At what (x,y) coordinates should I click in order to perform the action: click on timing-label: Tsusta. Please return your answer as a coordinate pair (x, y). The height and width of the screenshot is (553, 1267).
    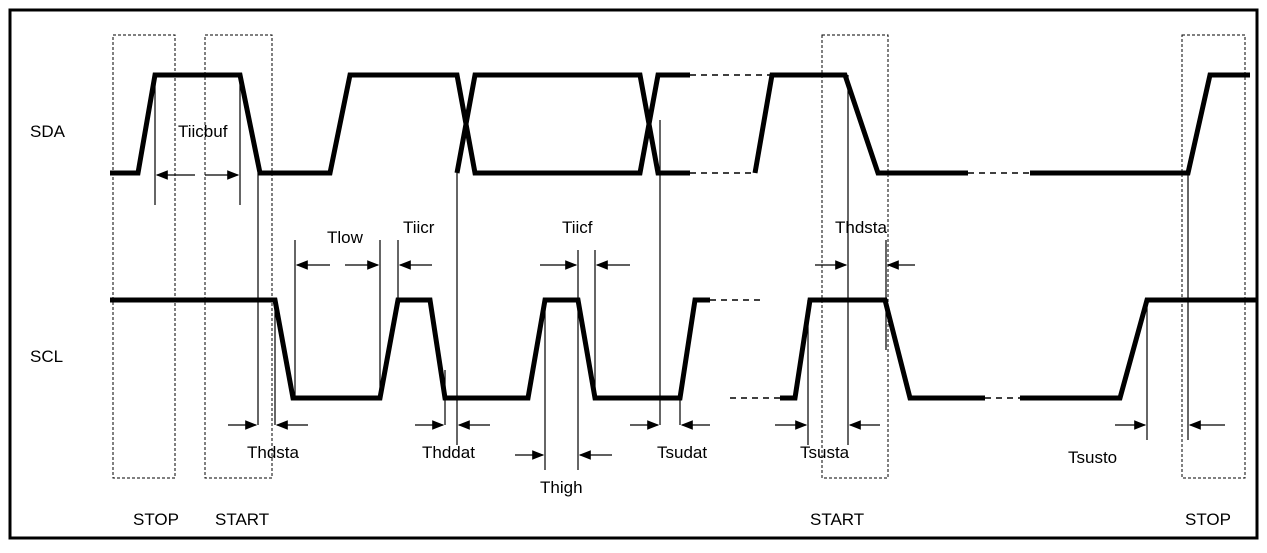
    Looking at the image, I should click on (825, 452).